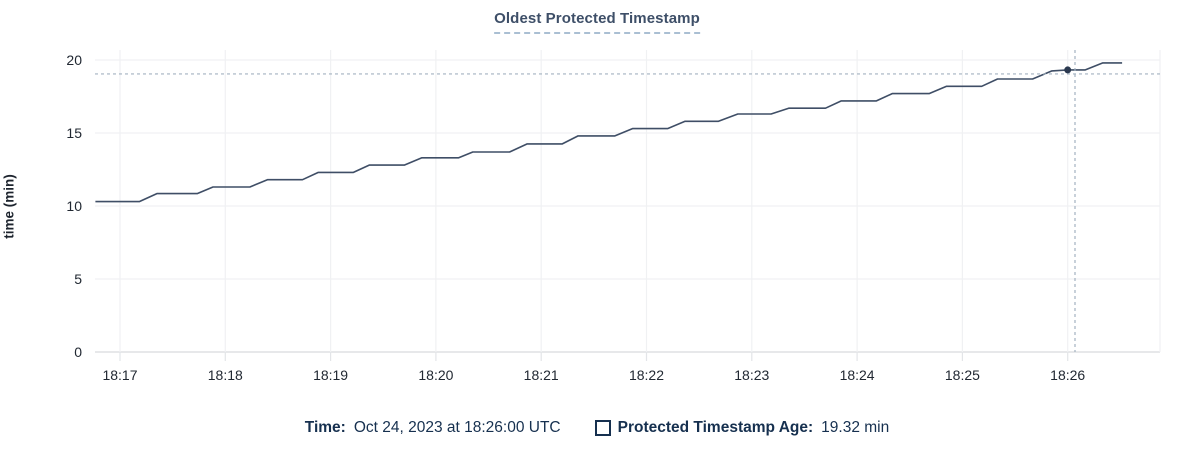 The width and height of the screenshot is (1194, 466). What do you see at coordinates (715, 427) in the screenshot?
I see `legend-series-label: Protected Timestamp Age:` at bounding box center [715, 427].